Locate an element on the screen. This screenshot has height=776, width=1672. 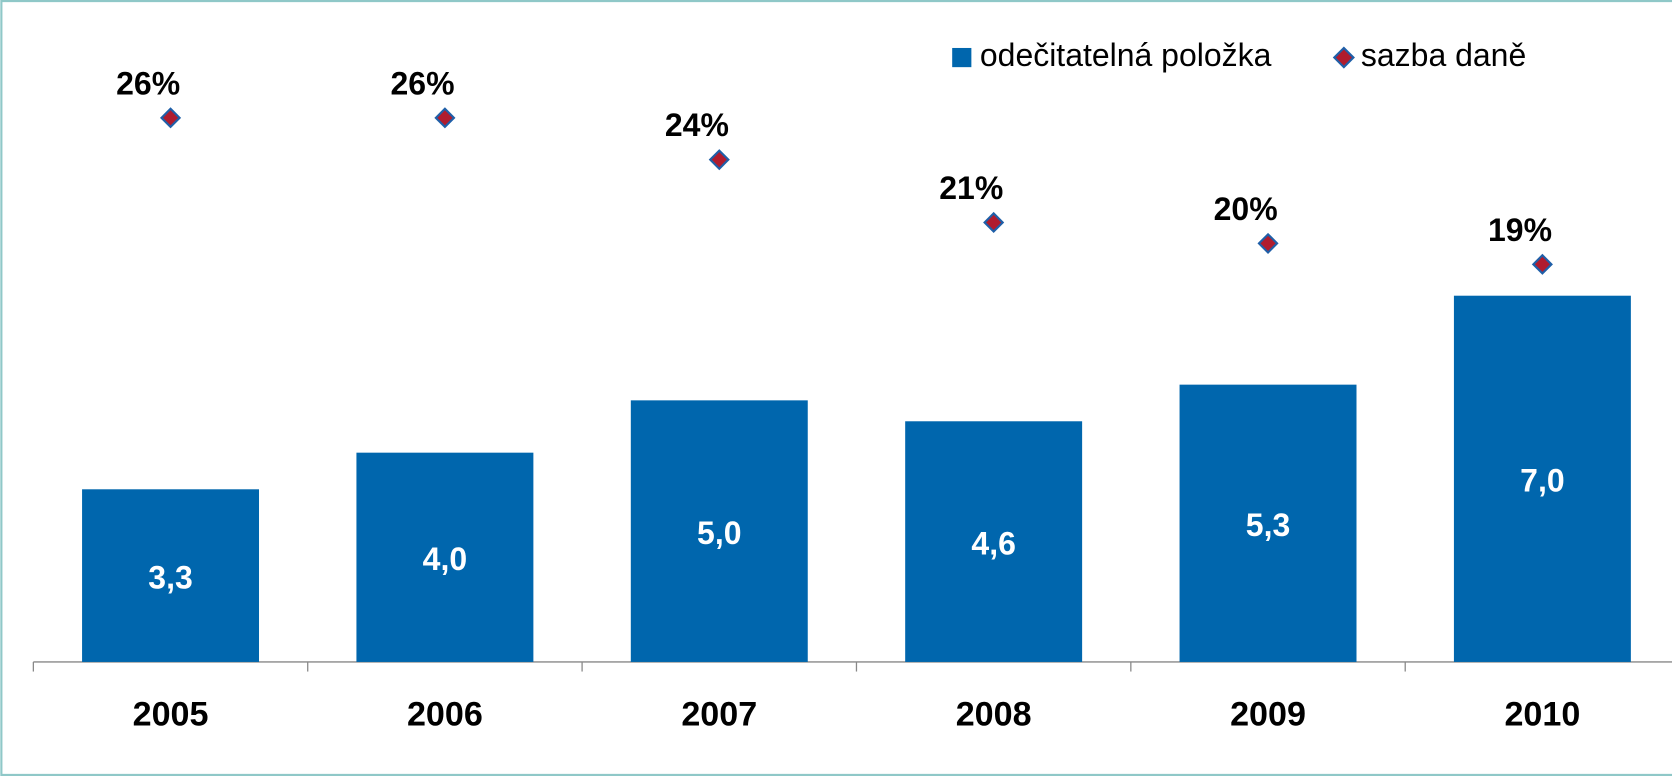
x-tick-label: 2010 is located at coordinates (1542, 714).